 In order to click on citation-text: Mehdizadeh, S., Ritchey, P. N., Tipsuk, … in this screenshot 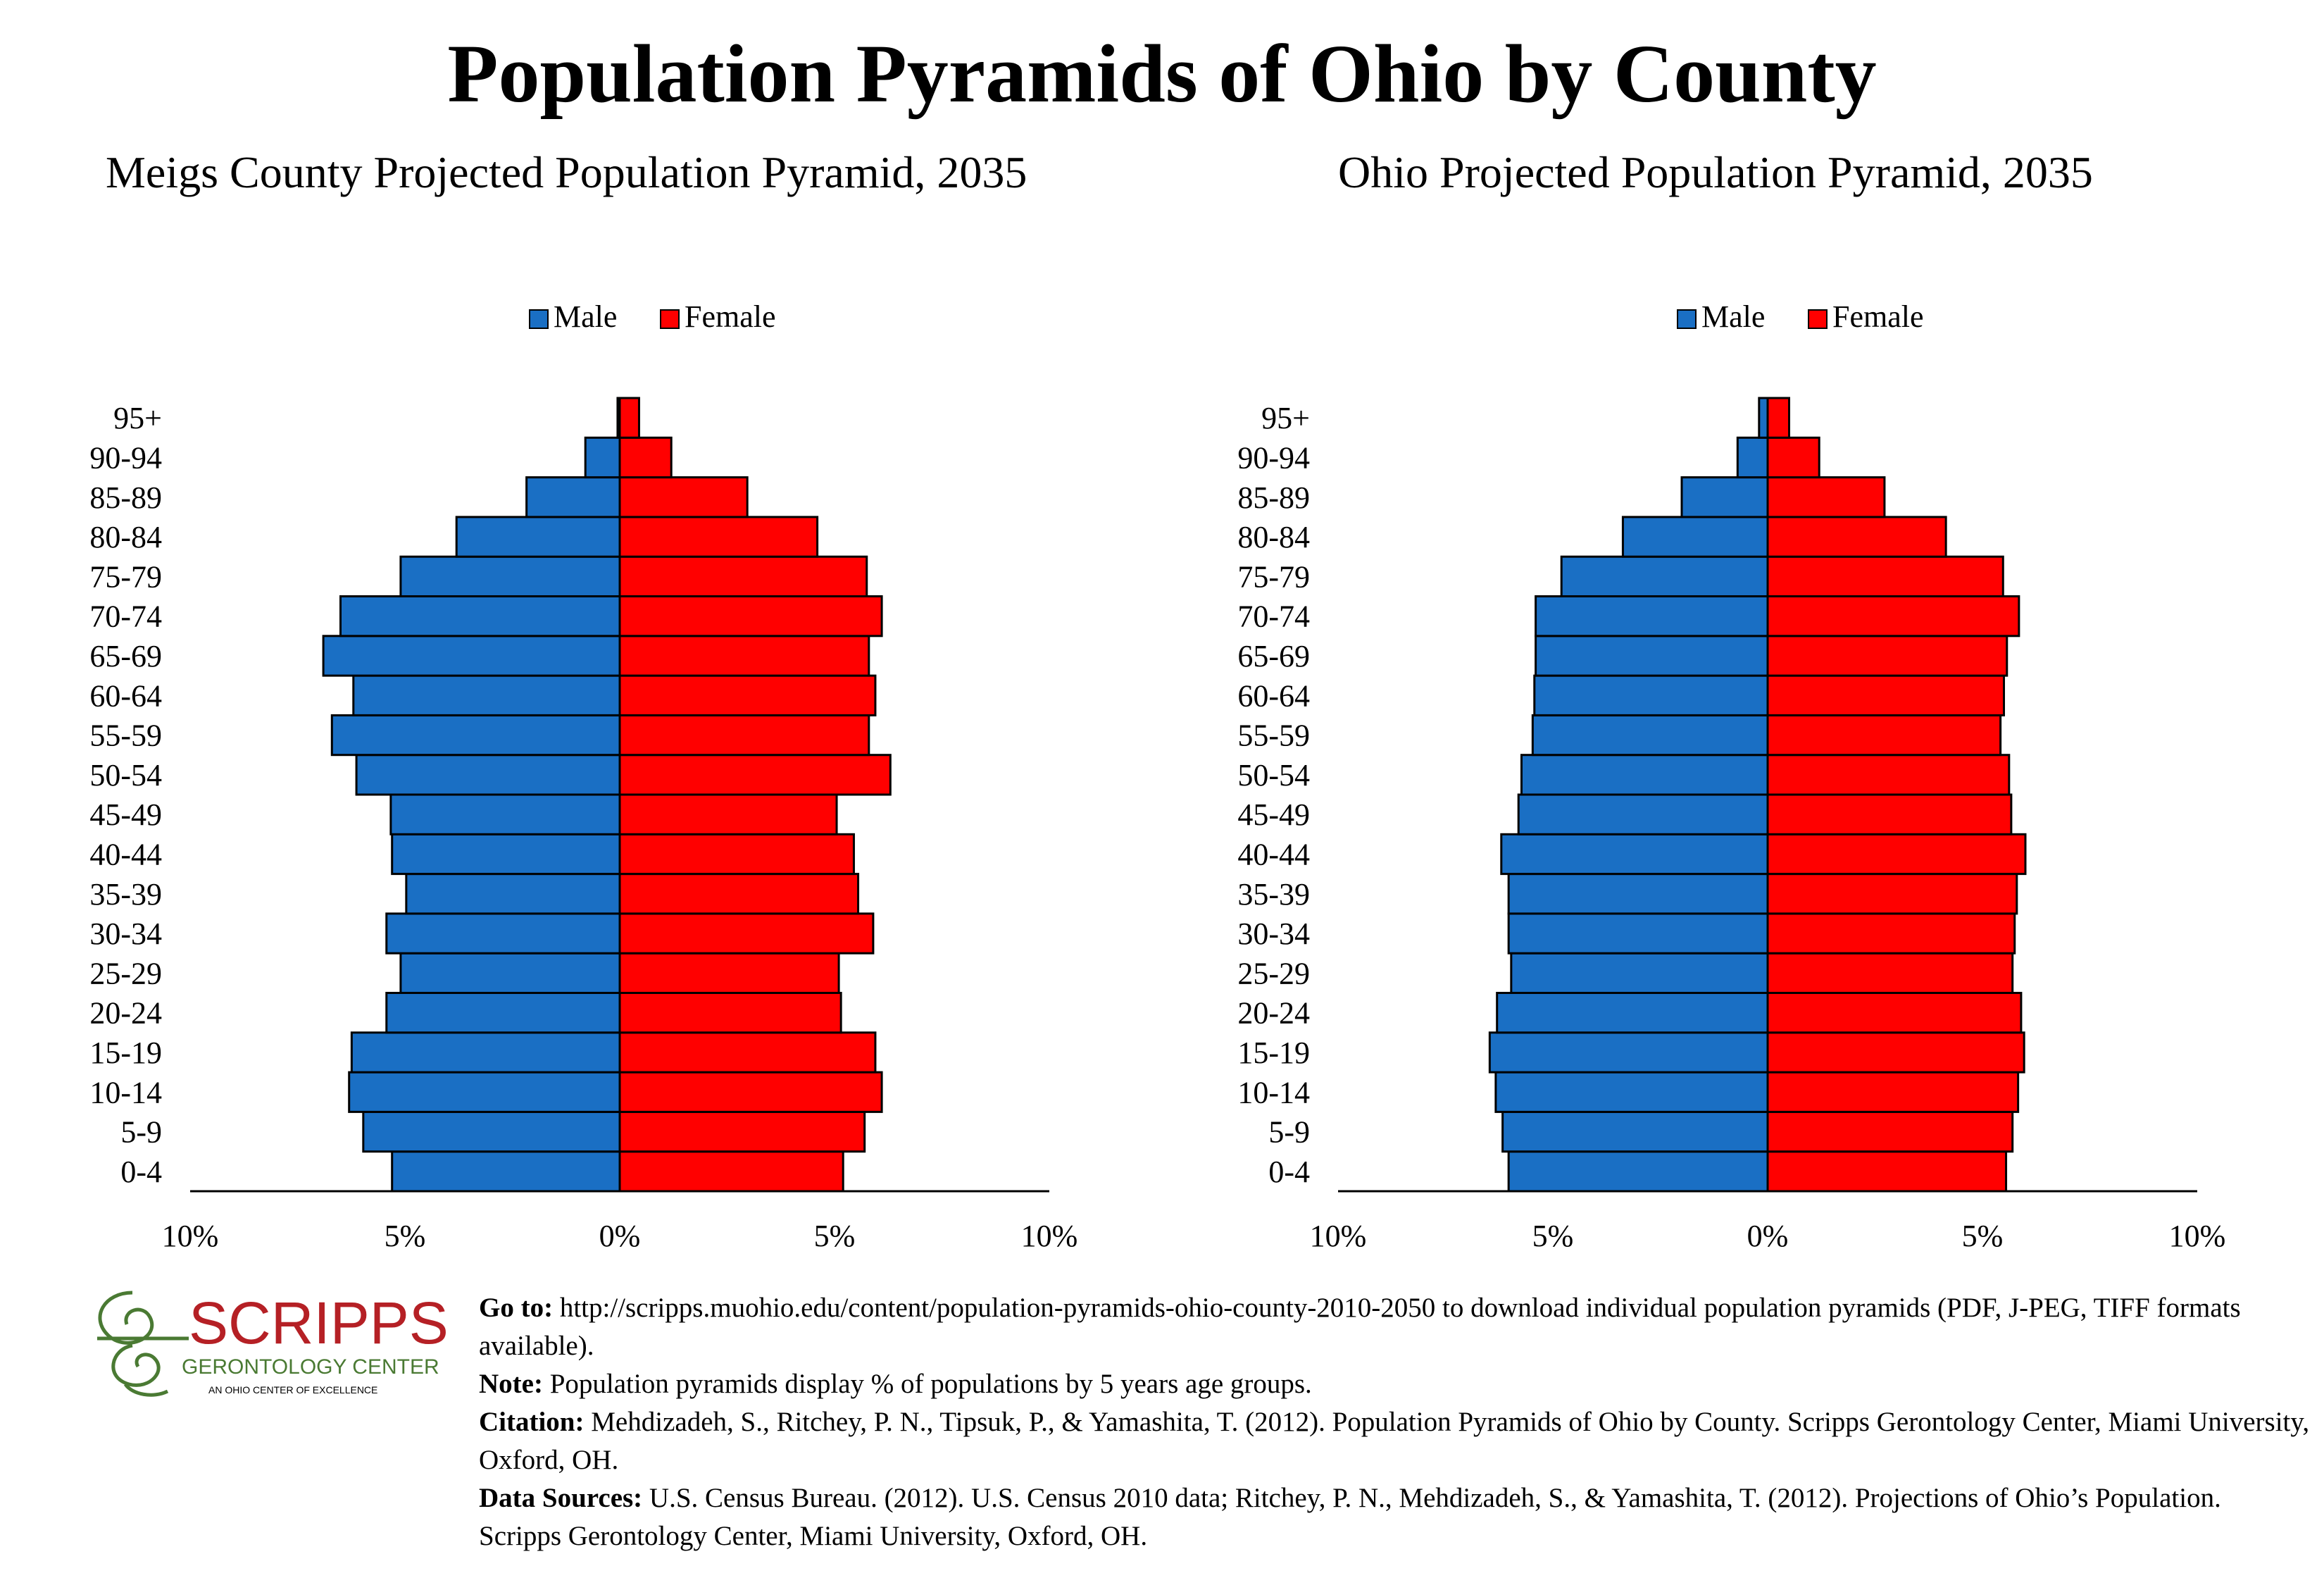, I will do `click(1394, 1441)`.